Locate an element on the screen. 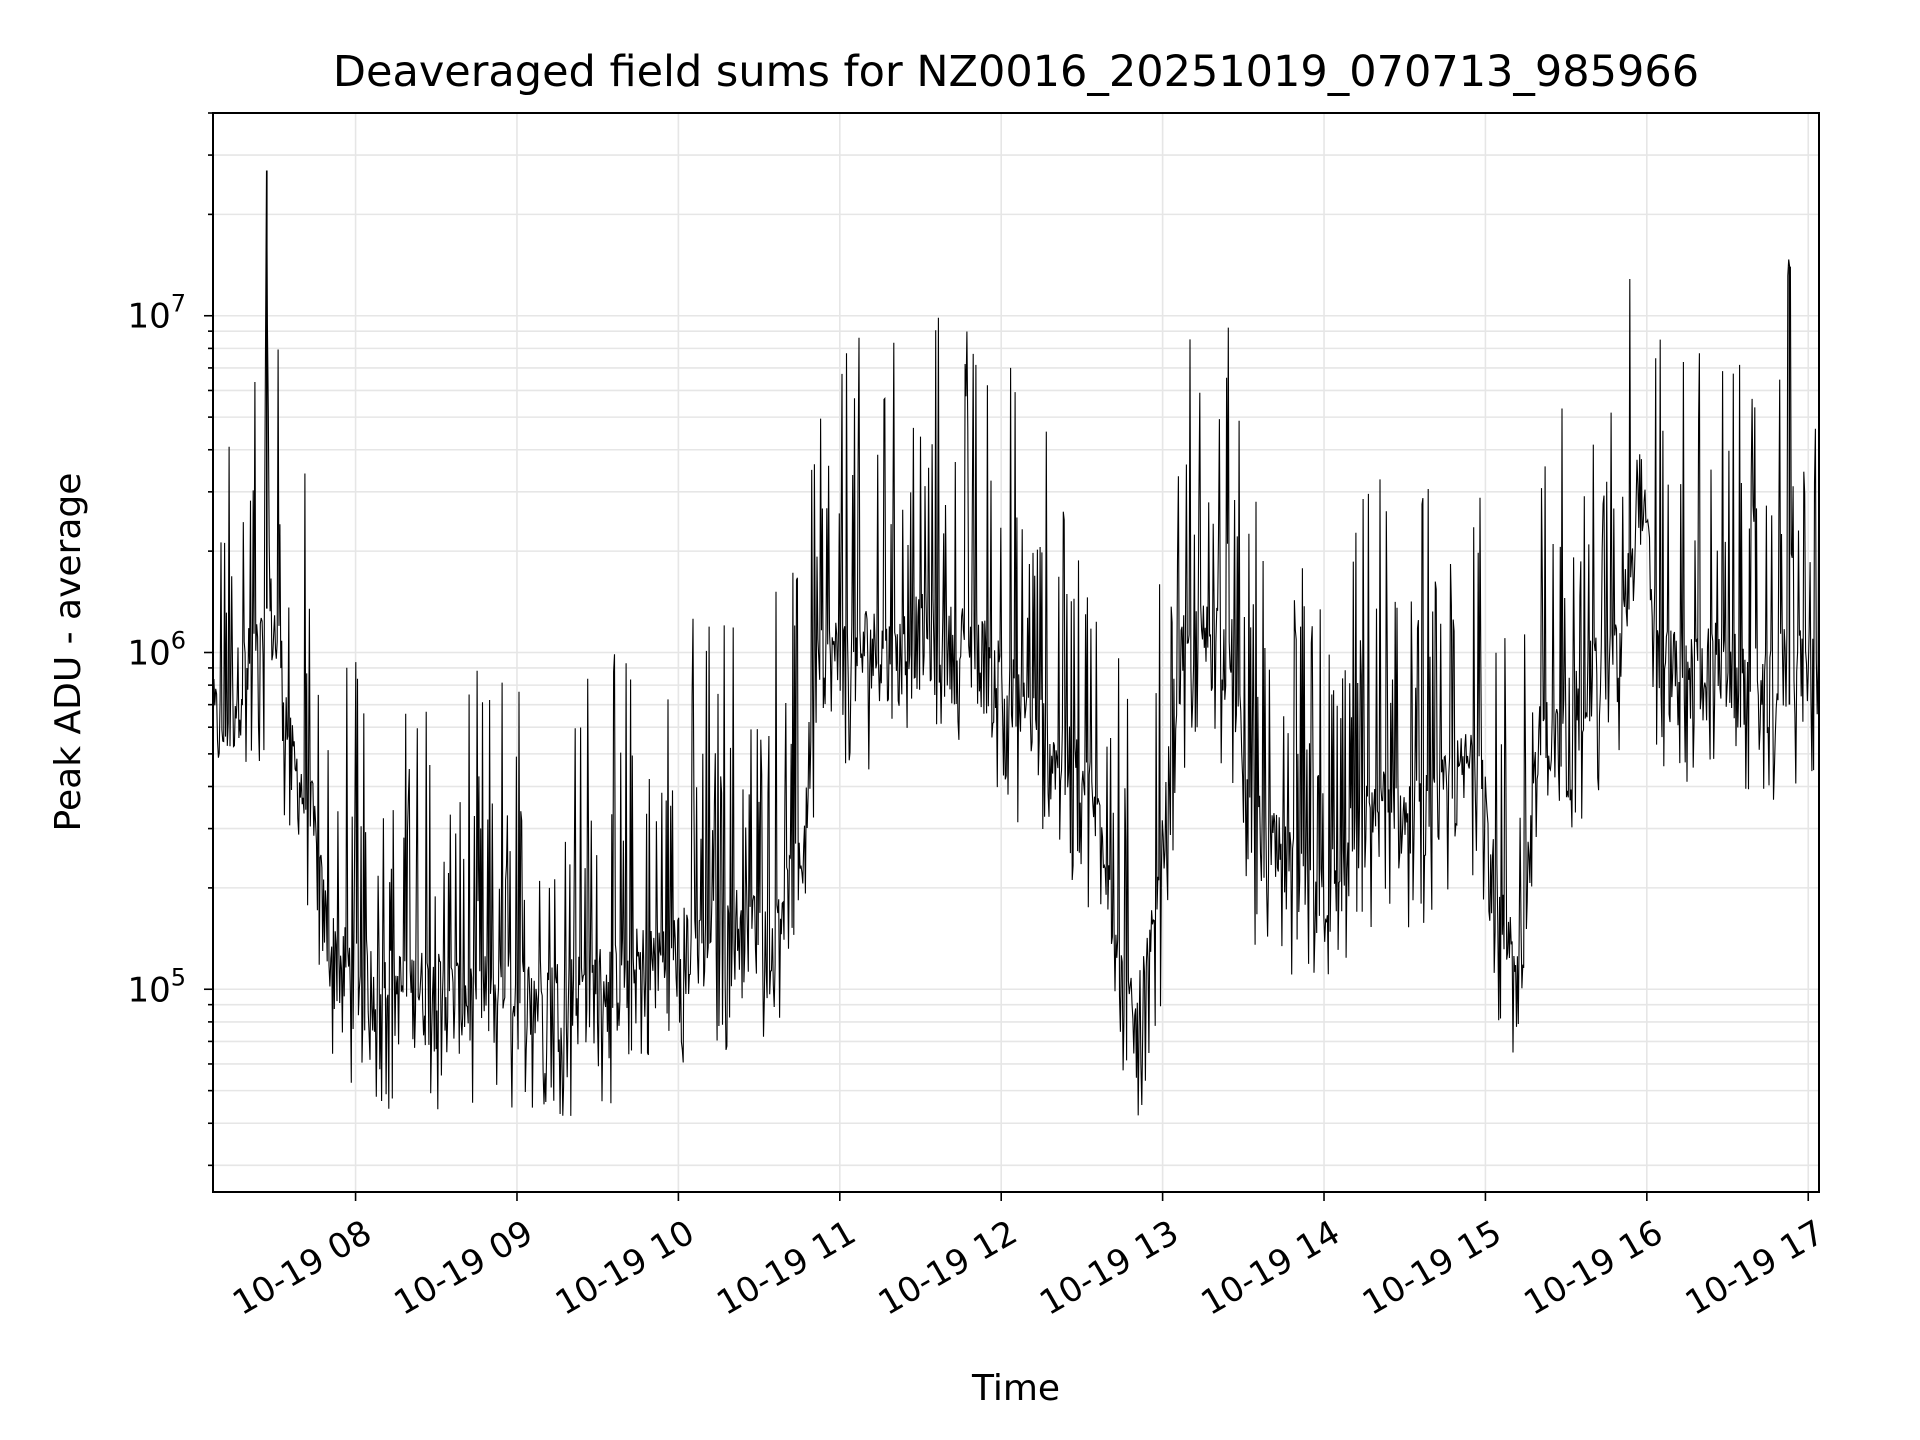  x-tick-label: 10-19 10 is located at coordinates (625, 1268).